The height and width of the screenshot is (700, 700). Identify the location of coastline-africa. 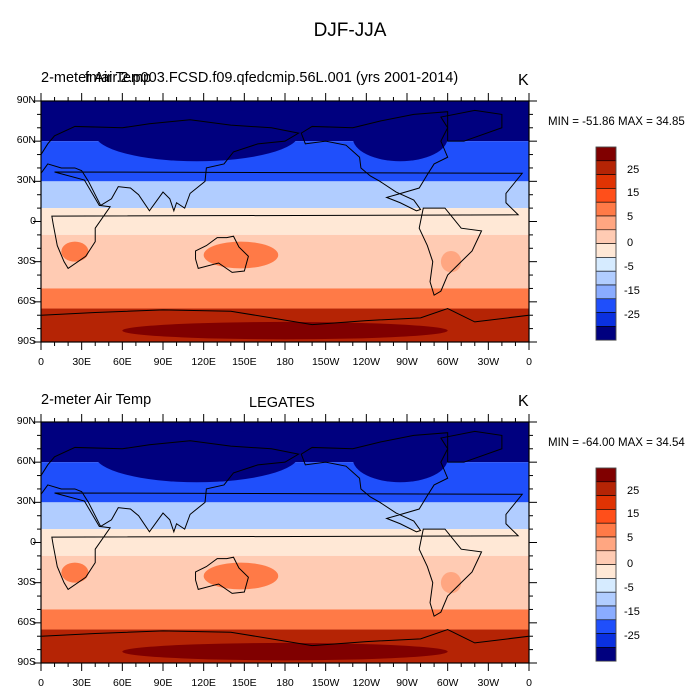
(287, 220).